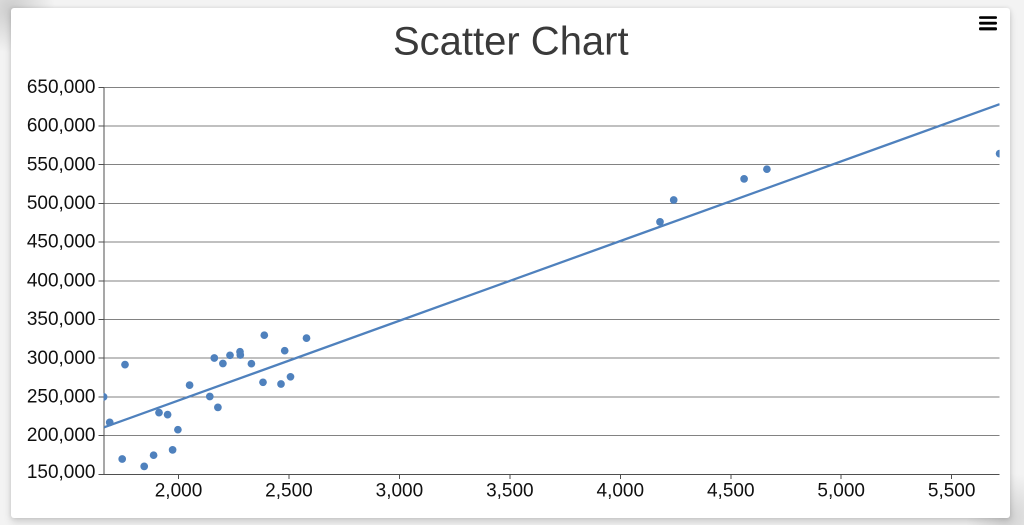 Image resolution: width=1024 pixels, height=525 pixels. What do you see at coordinates (841, 490) in the screenshot?
I see `svg-text: 5,000` at bounding box center [841, 490].